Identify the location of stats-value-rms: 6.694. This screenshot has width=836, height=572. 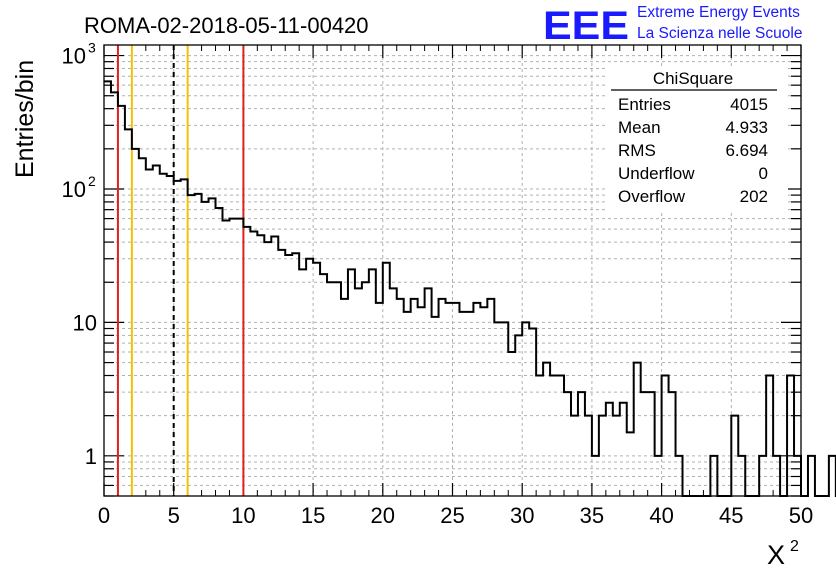
(746, 150).